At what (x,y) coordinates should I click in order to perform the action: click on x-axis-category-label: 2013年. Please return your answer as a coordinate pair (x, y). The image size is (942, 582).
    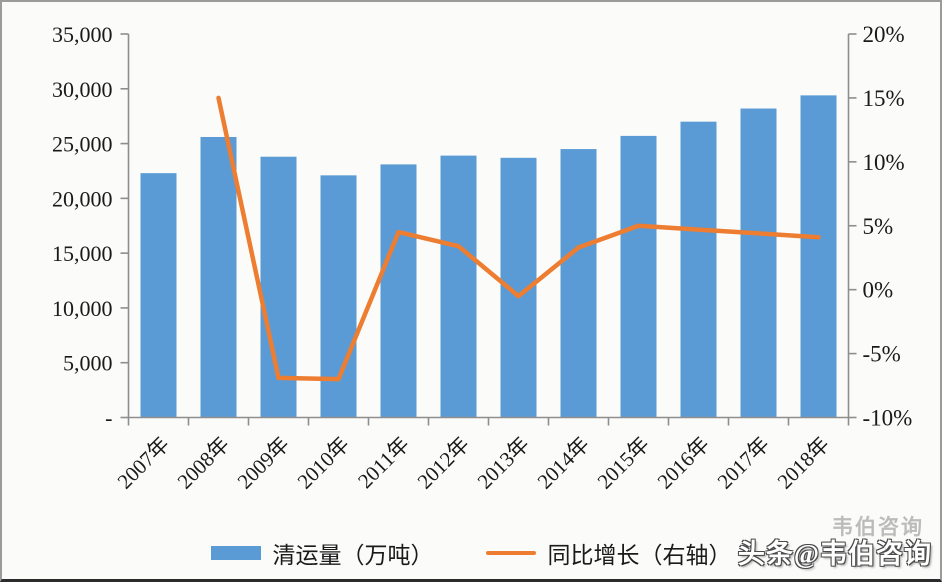
    Looking at the image, I should click on (504, 463).